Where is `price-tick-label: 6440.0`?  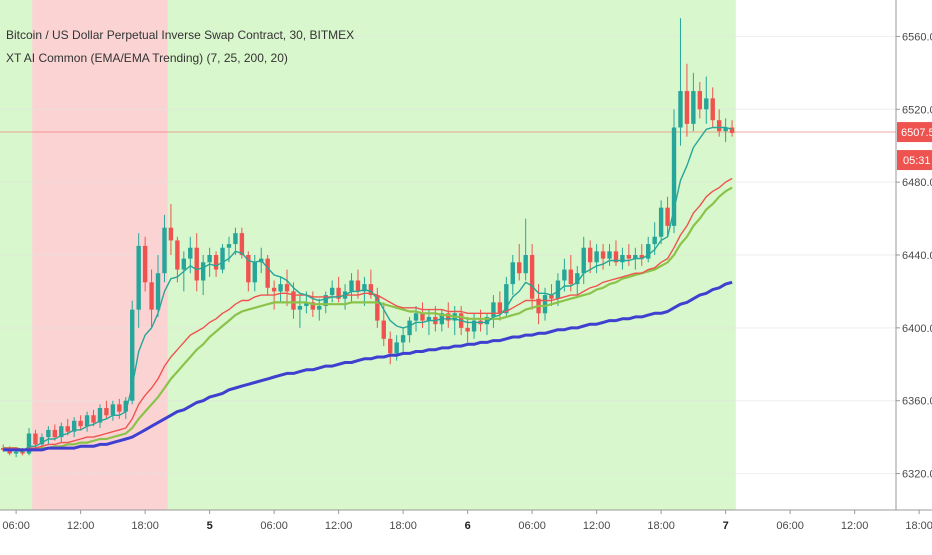 price-tick-label: 6440.0 is located at coordinates (917, 256).